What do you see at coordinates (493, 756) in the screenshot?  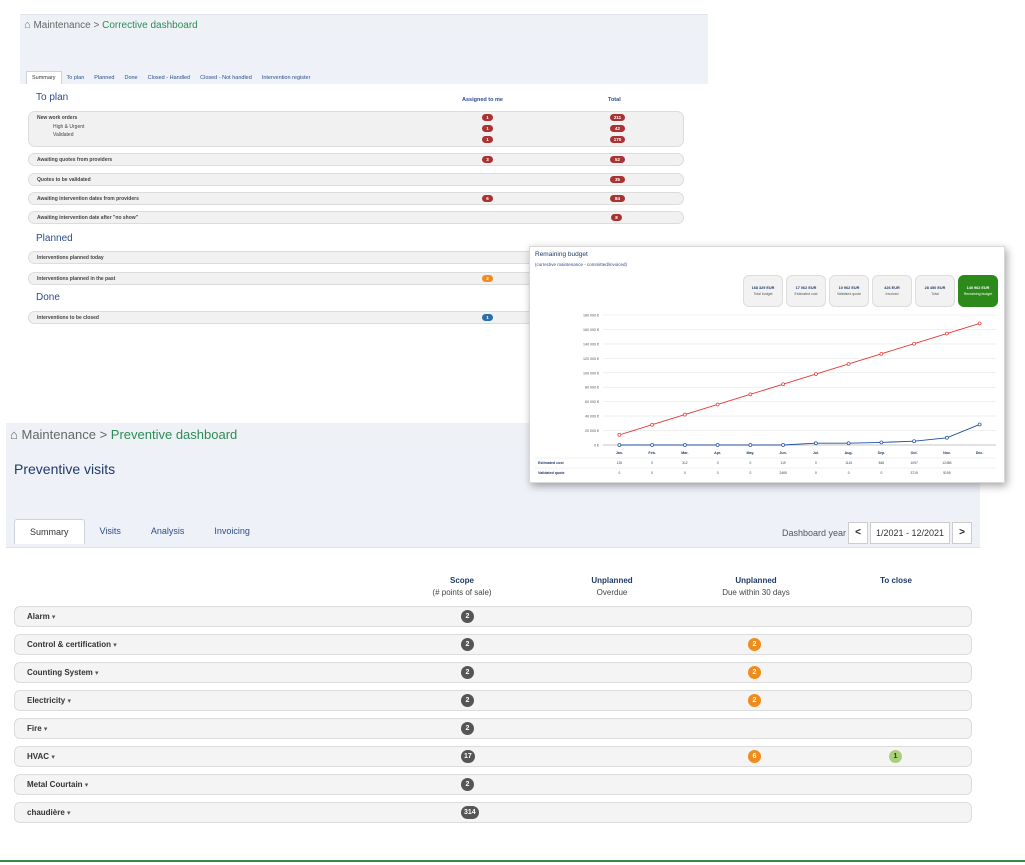 I see `table-row: HVAC ▾` at bounding box center [493, 756].